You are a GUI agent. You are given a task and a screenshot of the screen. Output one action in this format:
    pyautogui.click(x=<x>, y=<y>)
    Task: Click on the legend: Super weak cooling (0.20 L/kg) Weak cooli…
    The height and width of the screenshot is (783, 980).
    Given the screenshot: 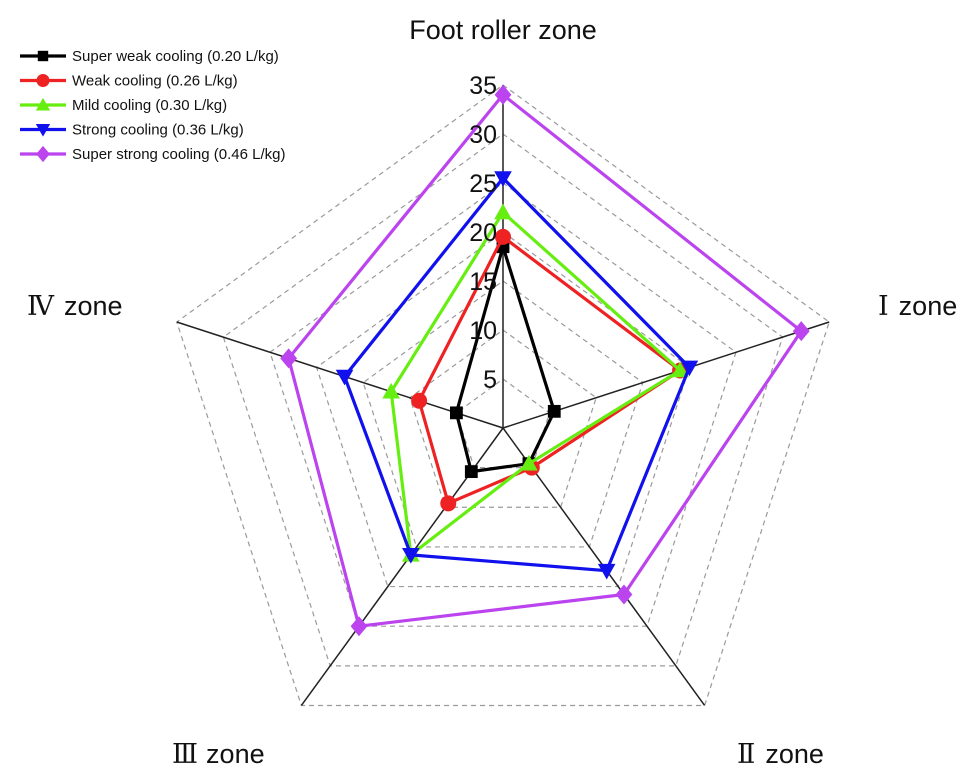 What is the action you would take?
    pyautogui.click(x=152, y=105)
    